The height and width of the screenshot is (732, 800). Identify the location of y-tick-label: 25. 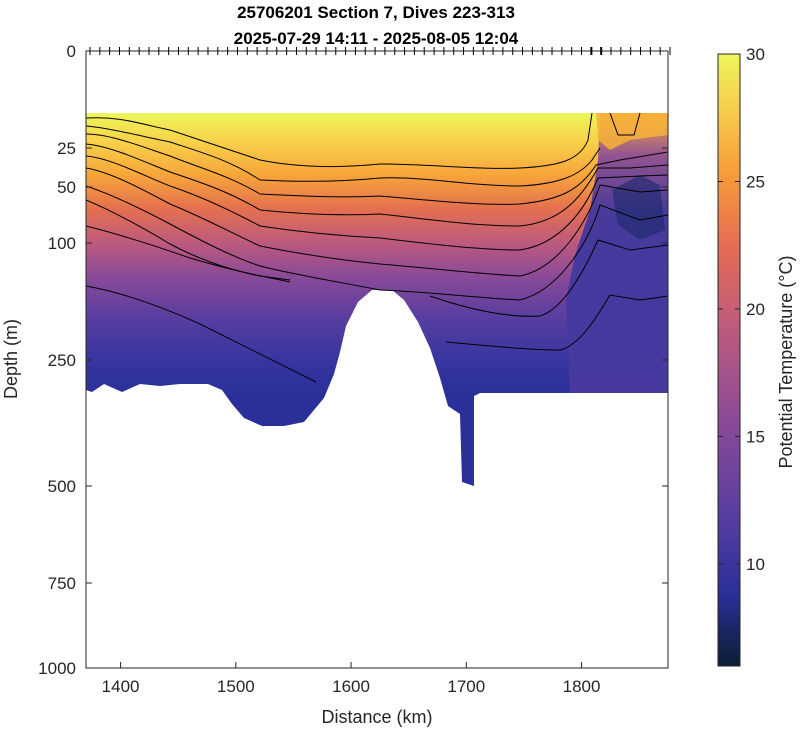
(66, 148).